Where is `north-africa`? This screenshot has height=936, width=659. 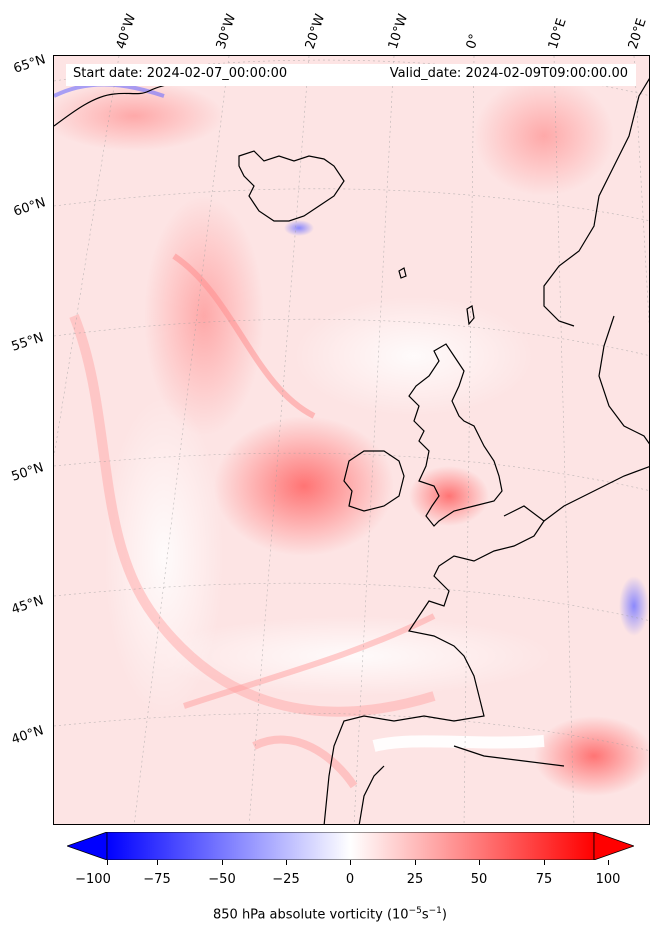
north-africa is located at coordinates (509, 756).